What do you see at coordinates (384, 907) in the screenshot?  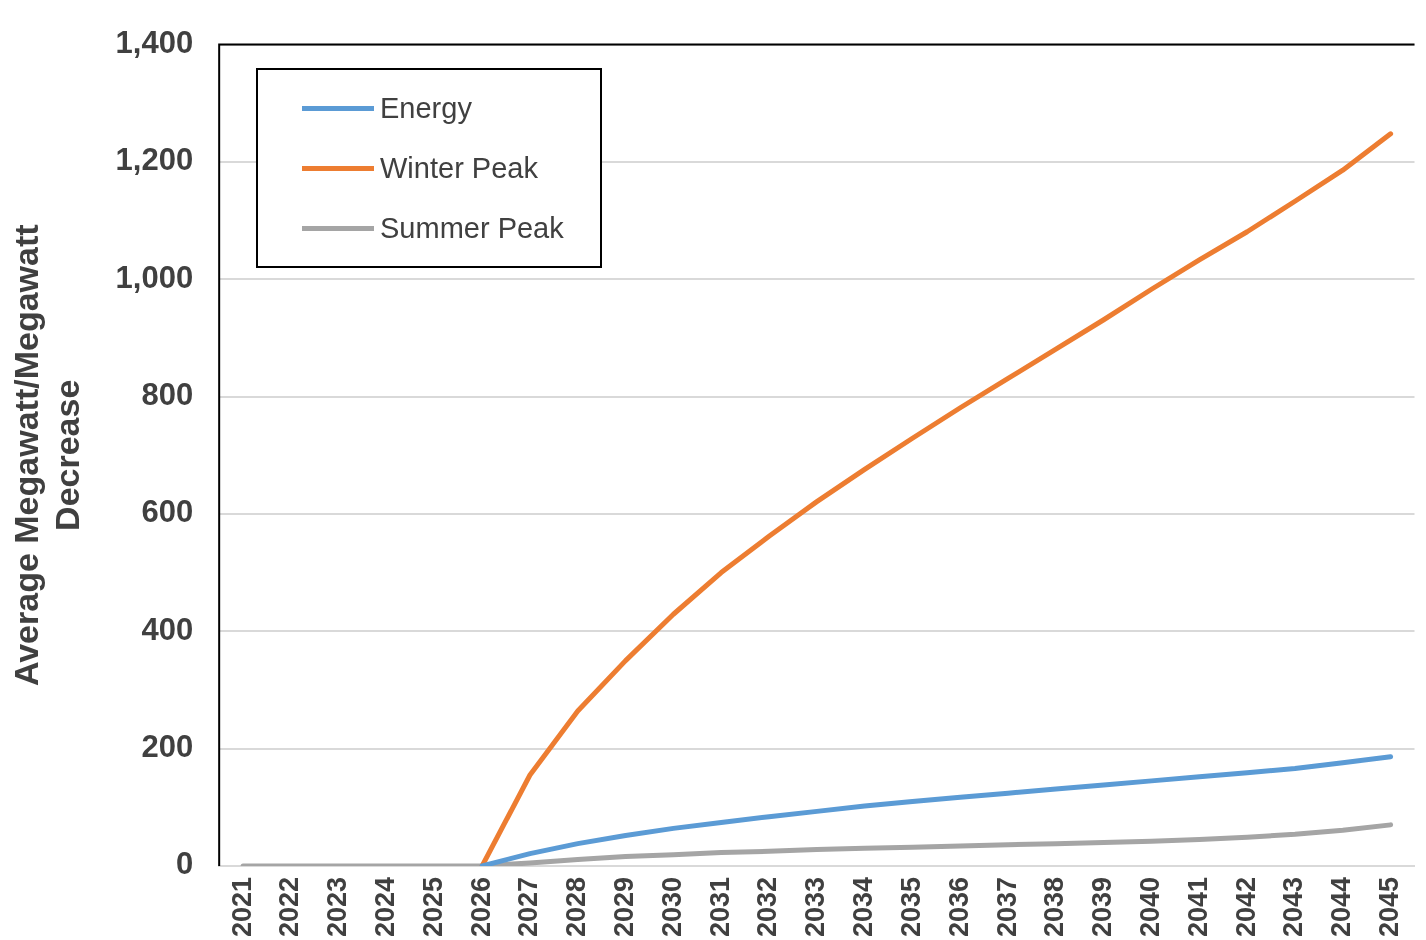 I see `x-tick-label: 2024` at bounding box center [384, 907].